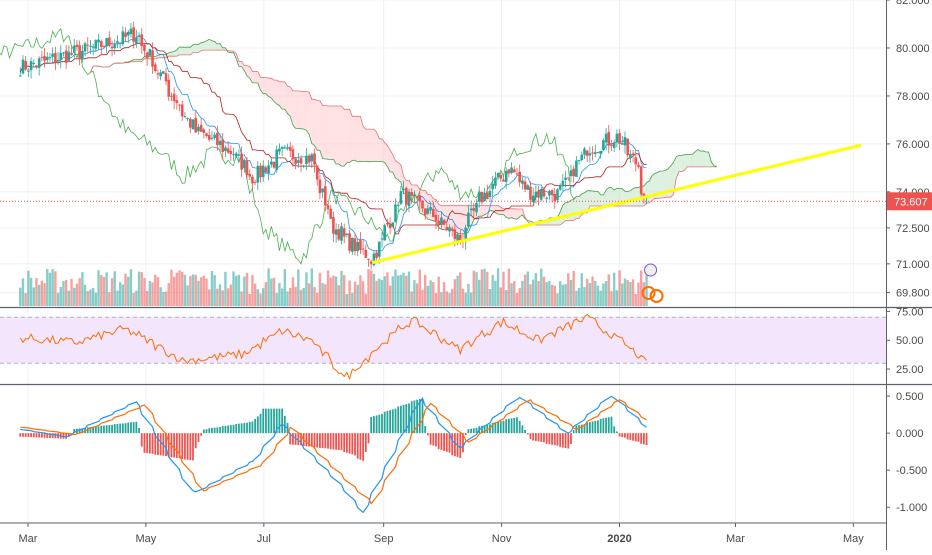 This screenshot has width=932, height=555. What do you see at coordinates (146, 539) in the screenshot?
I see `time-axis-tick-label: May` at bounding box center [146, 539].